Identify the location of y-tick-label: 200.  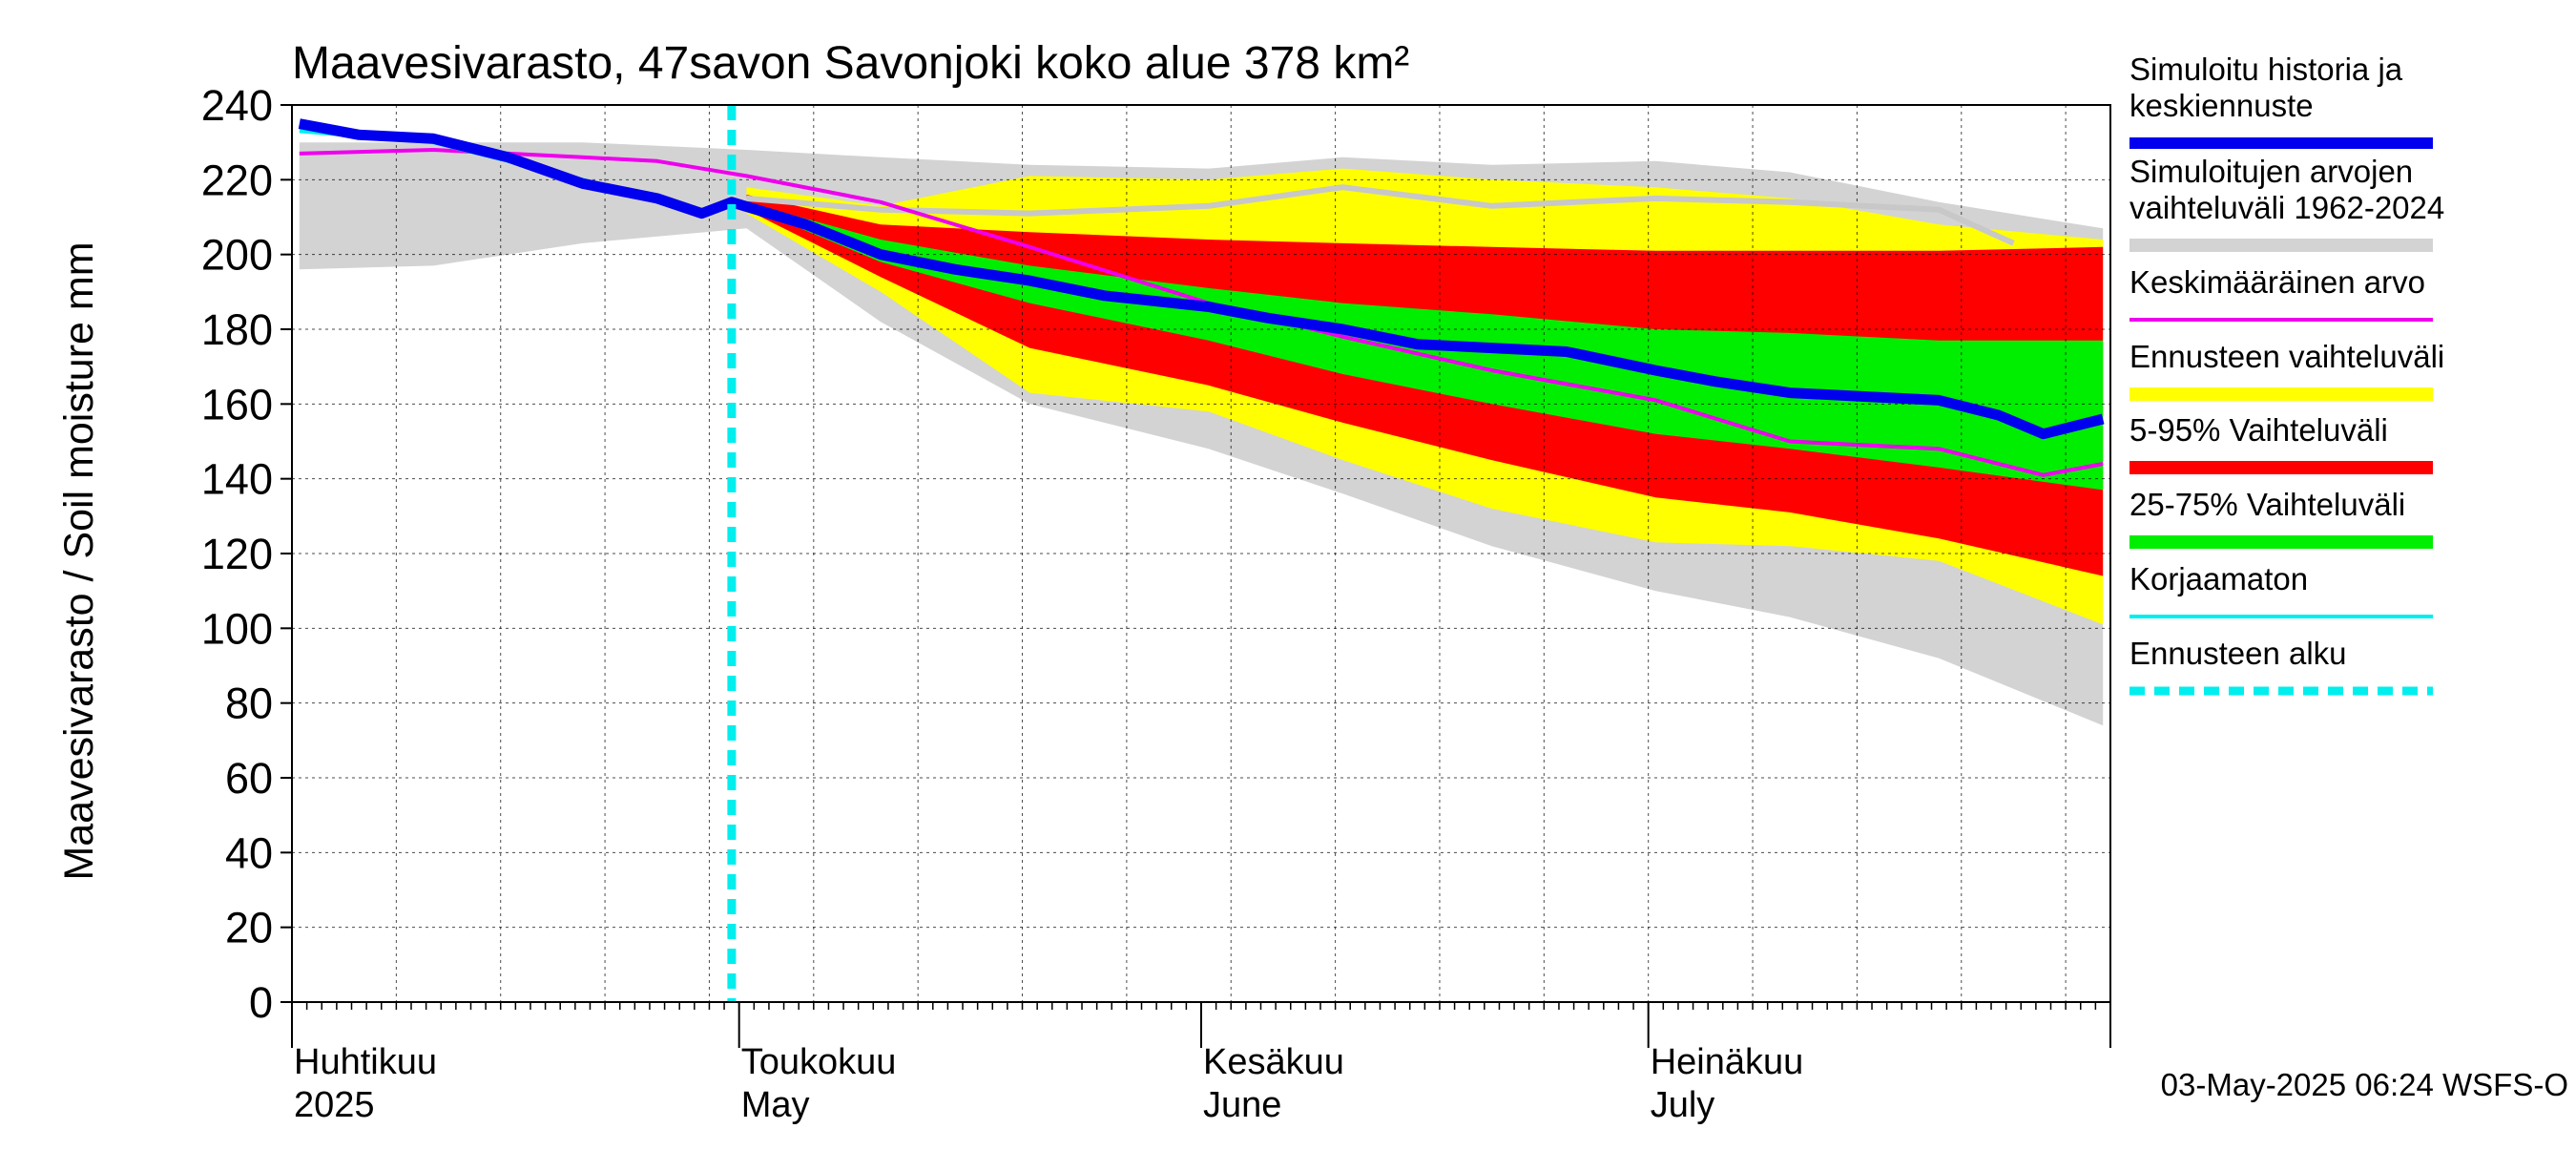
(237, 255).